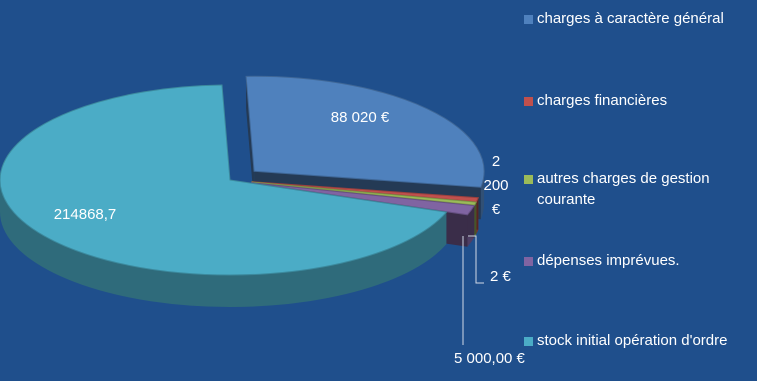  Describe the element at coordinates (360, 117) in the screenshot. I see `data-label: 88 020 €` at that location.